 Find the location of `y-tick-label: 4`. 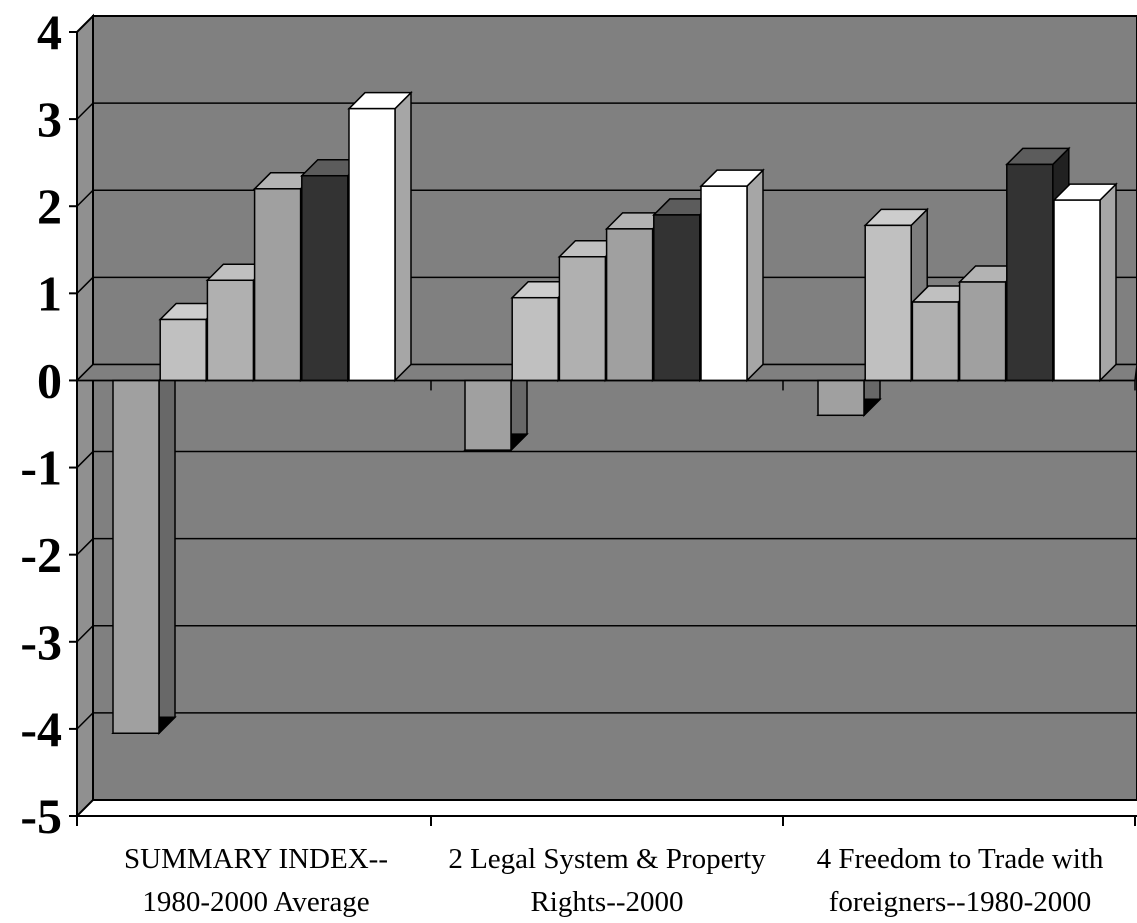

y-tick-label: 4 is located at coordinates (49, 32).